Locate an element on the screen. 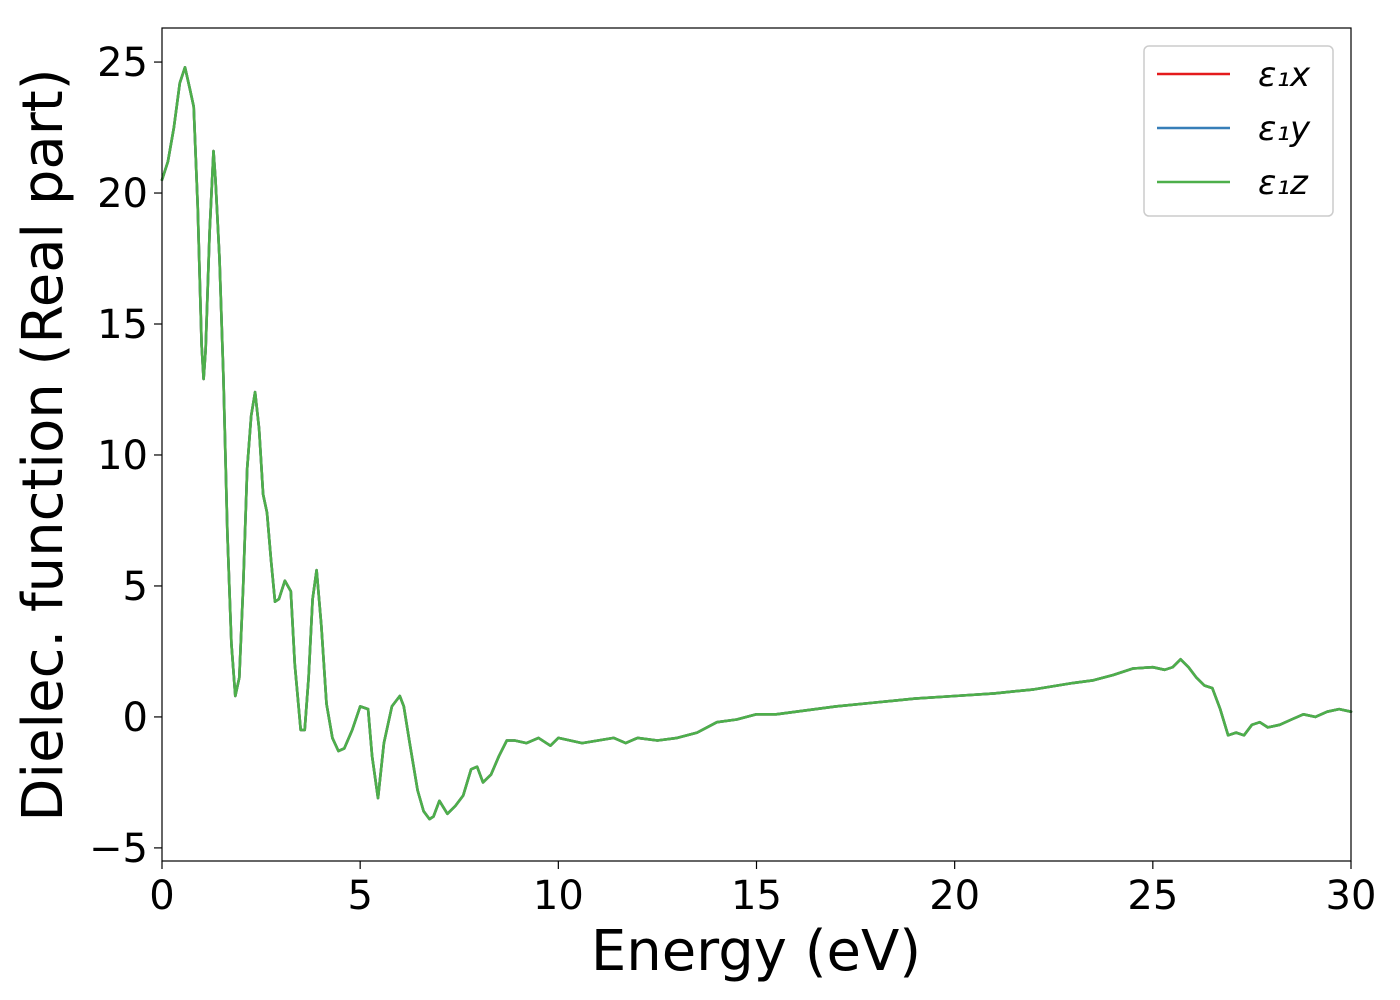 Image resolution: width=1400 pixels, height=1000 pixels. y-axis-ticks: −5 0 5 10 15 20 25 is located at coordinates (125, 456).